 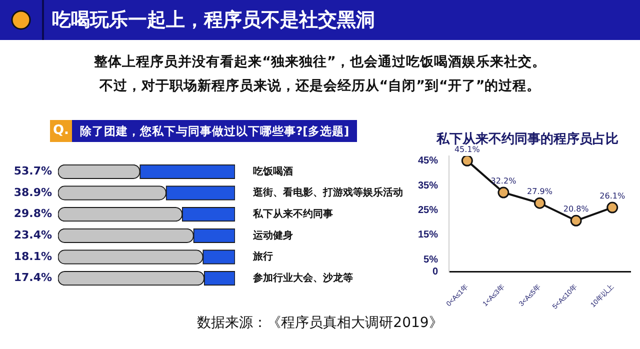 What do you see at coordinates (576, 209) in the screenshot?
I see `data-label: 20.8%` at bounding box center [576, 209].